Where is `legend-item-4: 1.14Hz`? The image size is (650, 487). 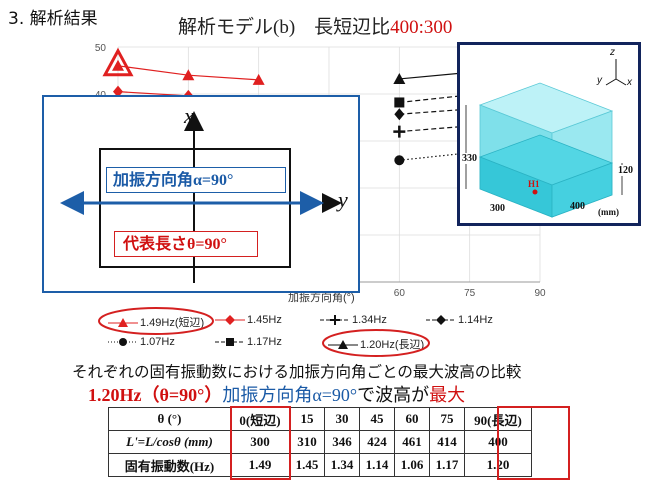 legend-item-4: 1.14Hz is located at coordinates (458, 320).